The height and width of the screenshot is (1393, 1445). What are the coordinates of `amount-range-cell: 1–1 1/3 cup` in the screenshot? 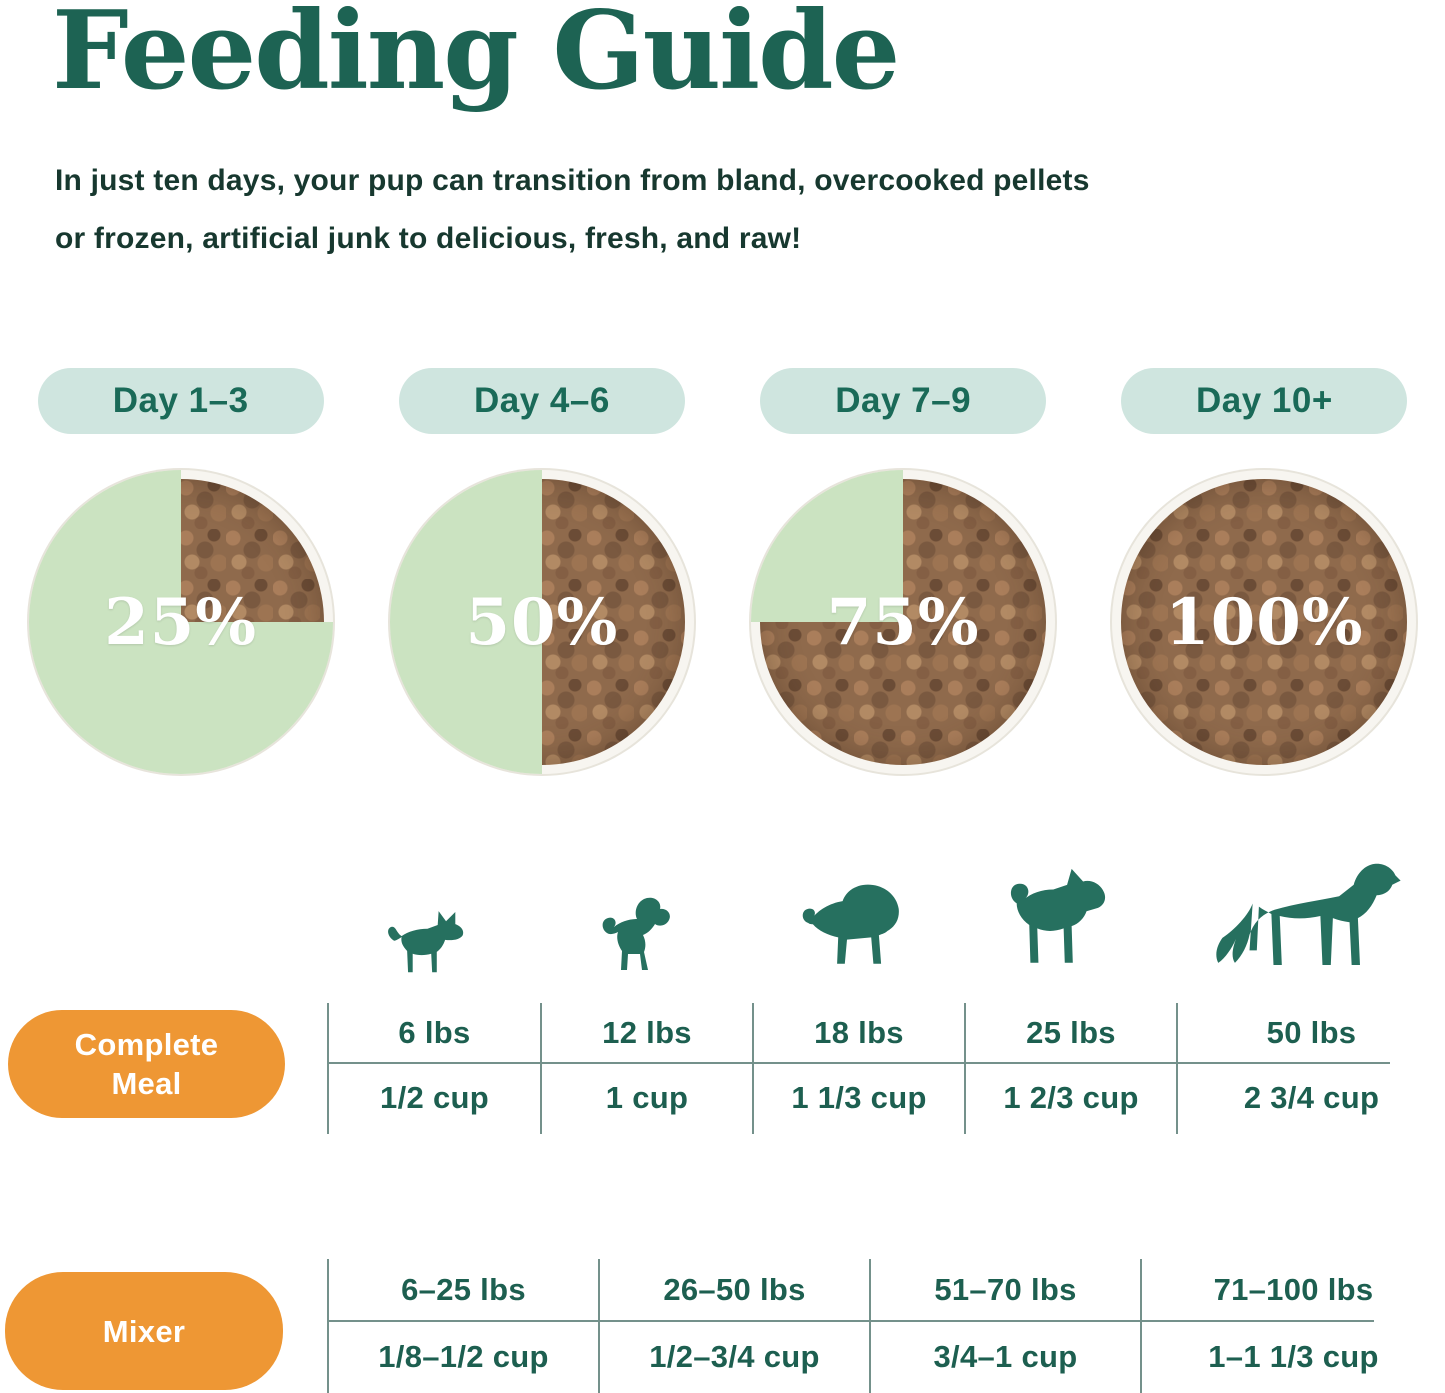 It's located at (1292, 1356).